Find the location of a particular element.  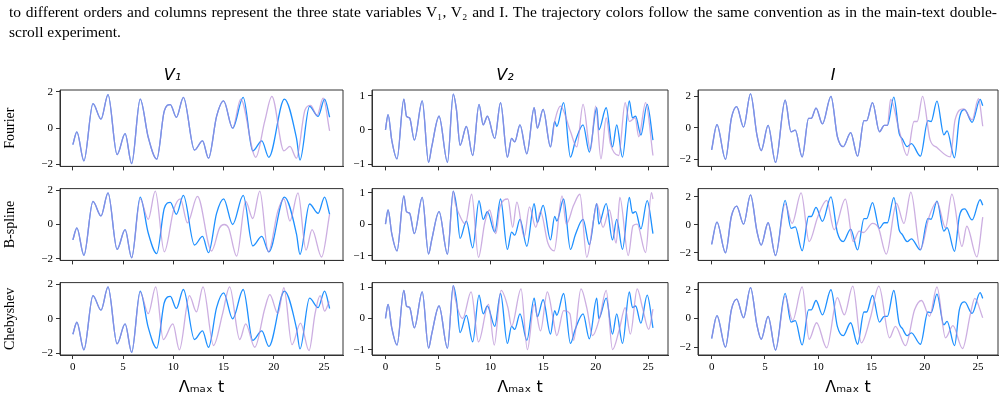

chart-title: V₁ is located at coordinates (172, 74).